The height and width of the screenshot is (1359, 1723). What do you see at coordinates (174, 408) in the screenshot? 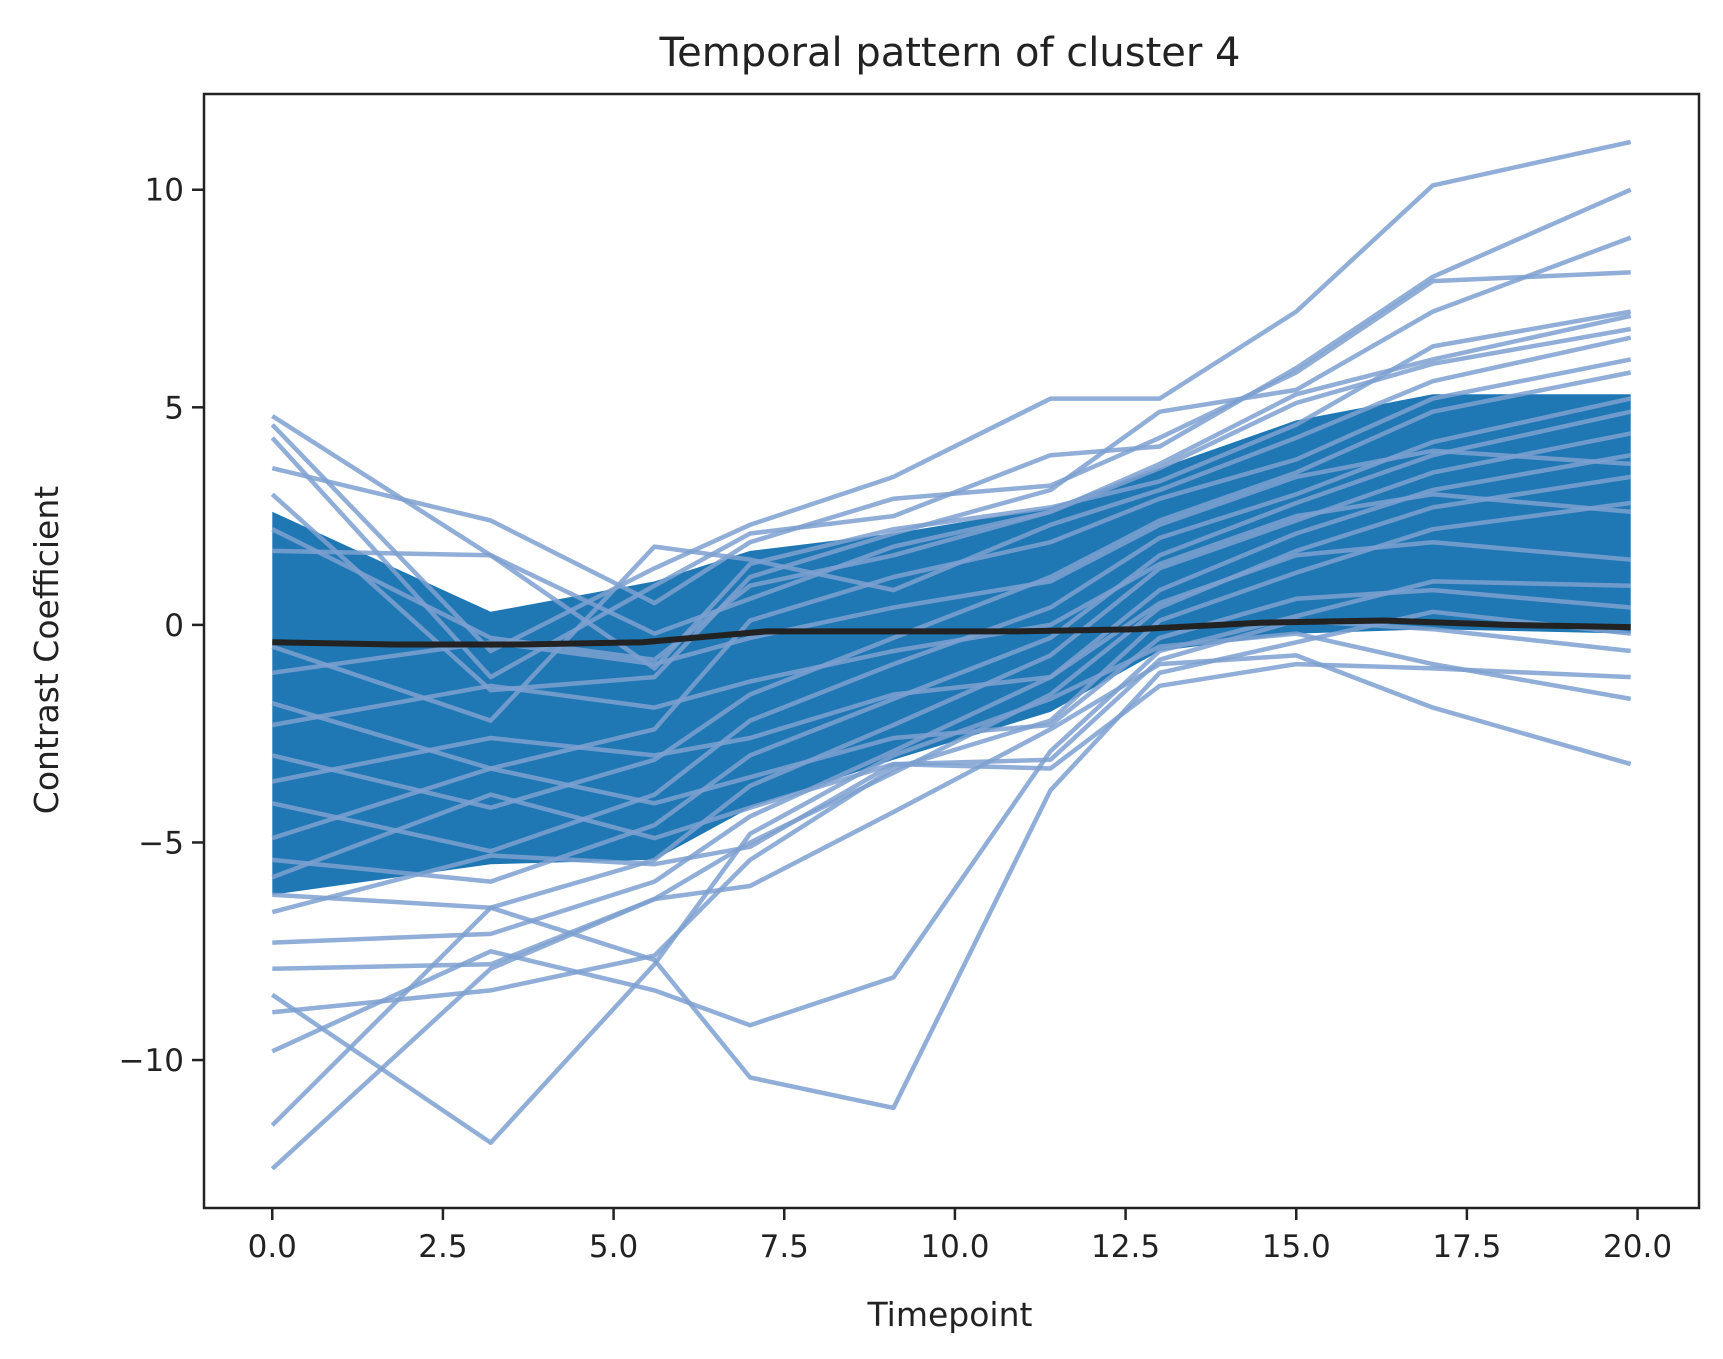
I see `y-tick-label: 5` at bounding box center [174, 408].